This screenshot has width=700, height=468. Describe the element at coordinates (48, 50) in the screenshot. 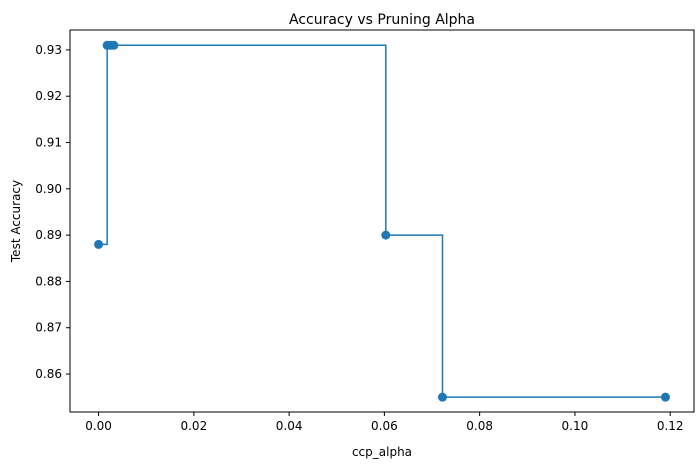

I see `y-tick-label: 0.93` at that location.